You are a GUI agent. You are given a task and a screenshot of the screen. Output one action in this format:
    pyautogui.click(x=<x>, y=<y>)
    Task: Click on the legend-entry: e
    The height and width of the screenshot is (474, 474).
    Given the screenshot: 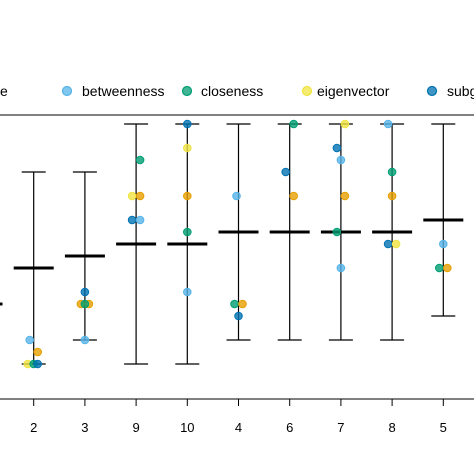 What is the action you would take?
    pyautogui.click(x=4, y=91)
    